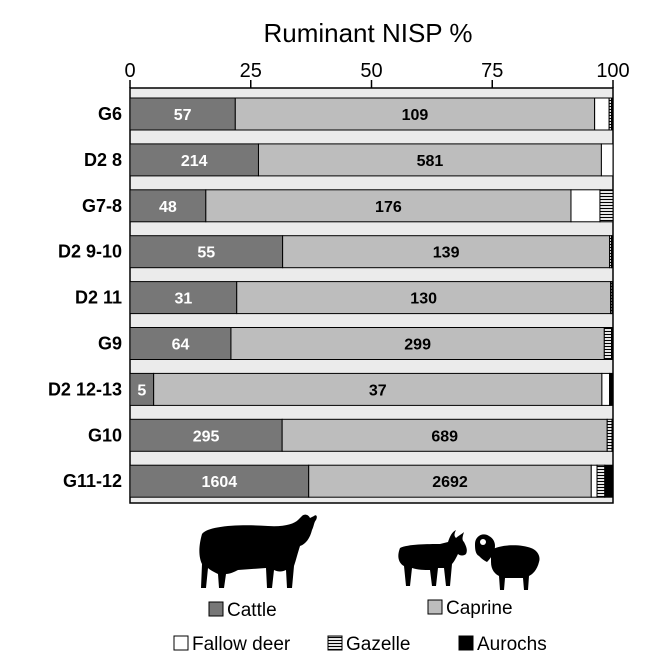 This screenshot has height=664, width=650. I want to click on legend-item-caprine: Caprine, so click(470, 608).